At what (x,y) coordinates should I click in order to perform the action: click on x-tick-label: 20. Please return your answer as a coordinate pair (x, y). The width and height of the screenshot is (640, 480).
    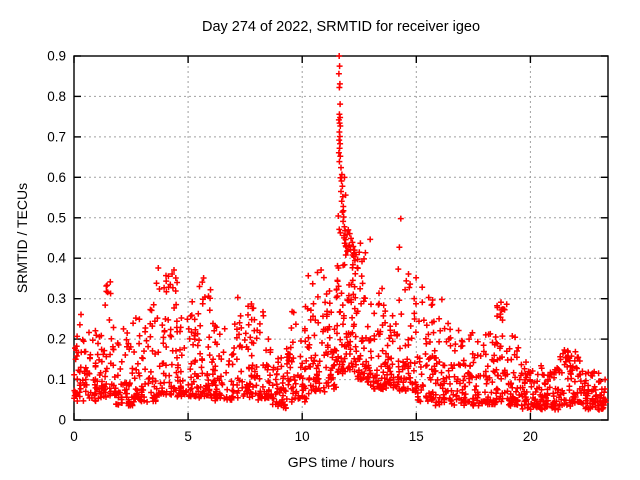
    Looking at the image, I should click on (530, 436).